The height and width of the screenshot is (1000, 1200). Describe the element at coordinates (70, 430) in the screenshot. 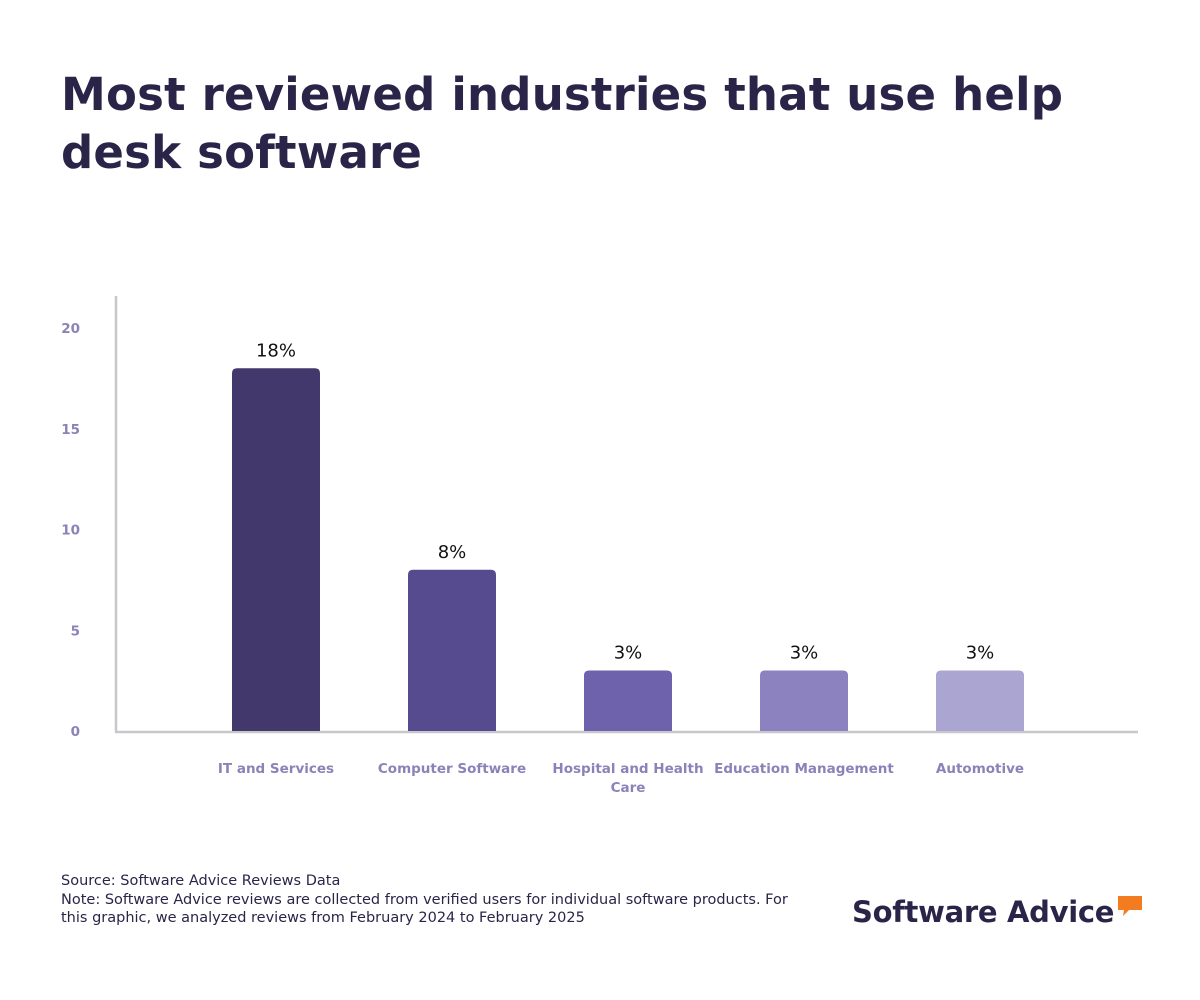

I see `y-tick-label: 15` at that location.